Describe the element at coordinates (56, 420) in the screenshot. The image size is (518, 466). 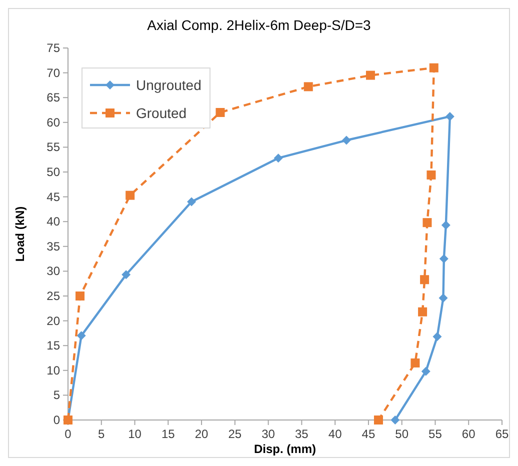
I see `y-tick-label: 0` at that location.